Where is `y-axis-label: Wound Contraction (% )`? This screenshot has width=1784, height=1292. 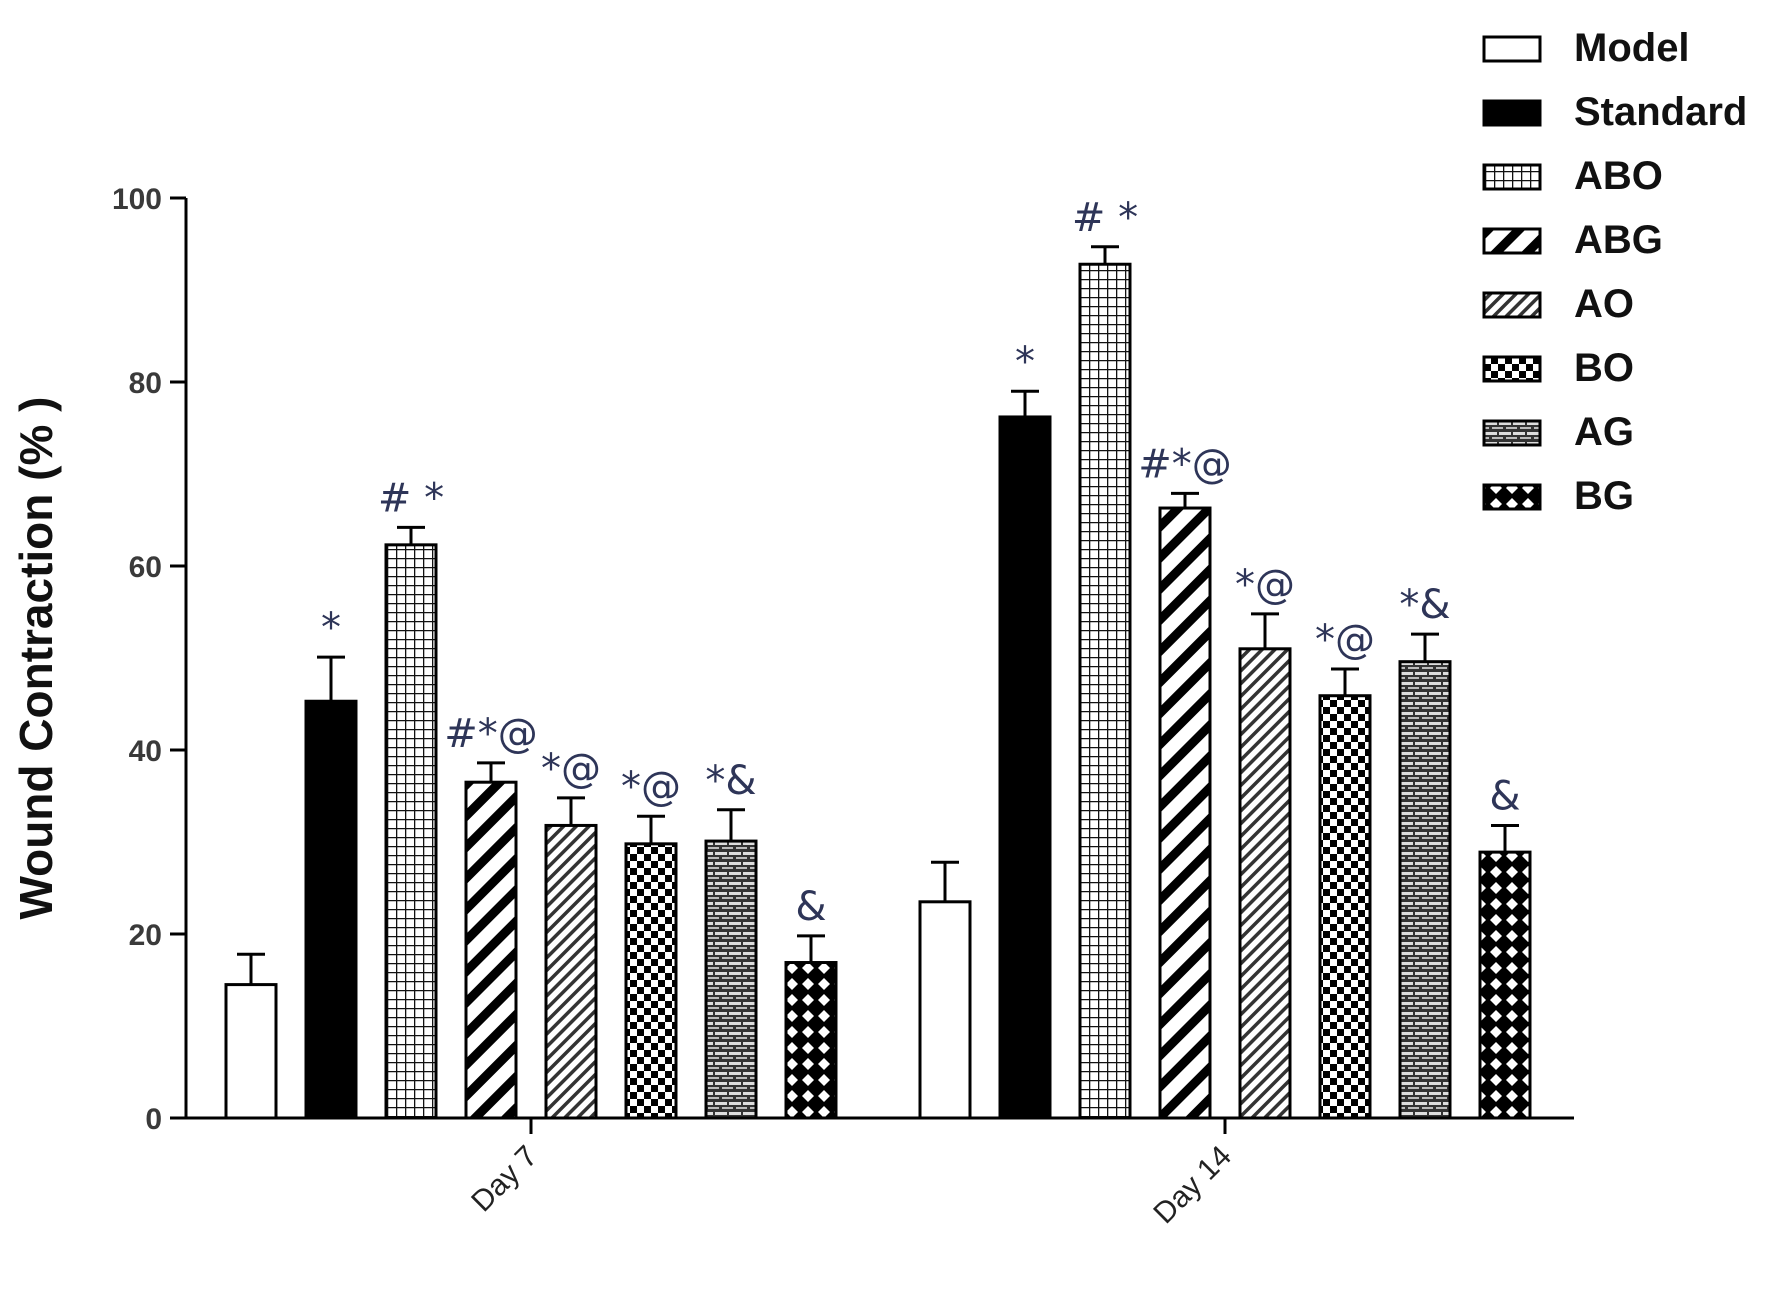
y-axis-label: Wound Contraction (% ) is located at coordinates (36, 658).